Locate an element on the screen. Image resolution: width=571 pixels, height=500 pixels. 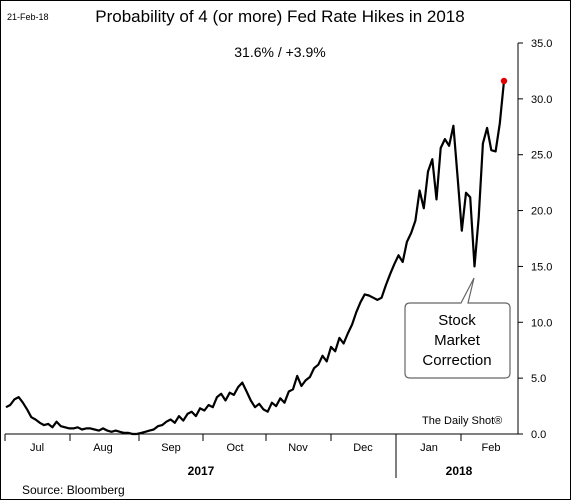
annotation-text: Correction is located at coordinates (456, 360).